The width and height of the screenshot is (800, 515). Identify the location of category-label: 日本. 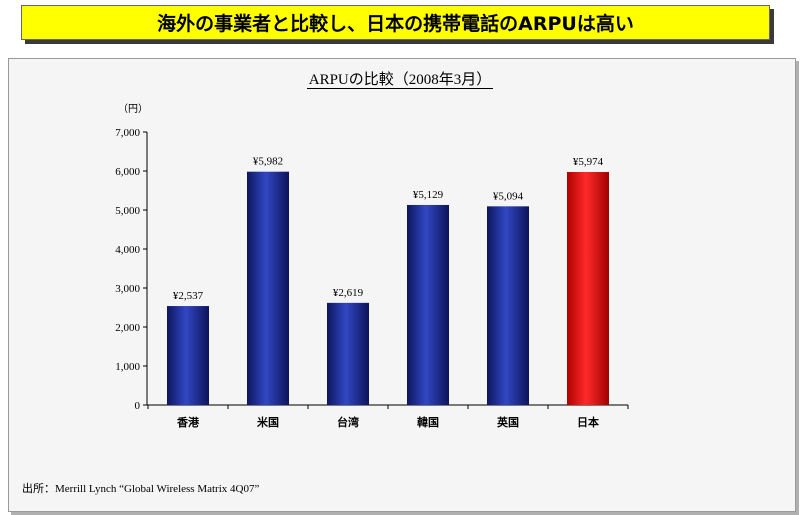
(588, 422).